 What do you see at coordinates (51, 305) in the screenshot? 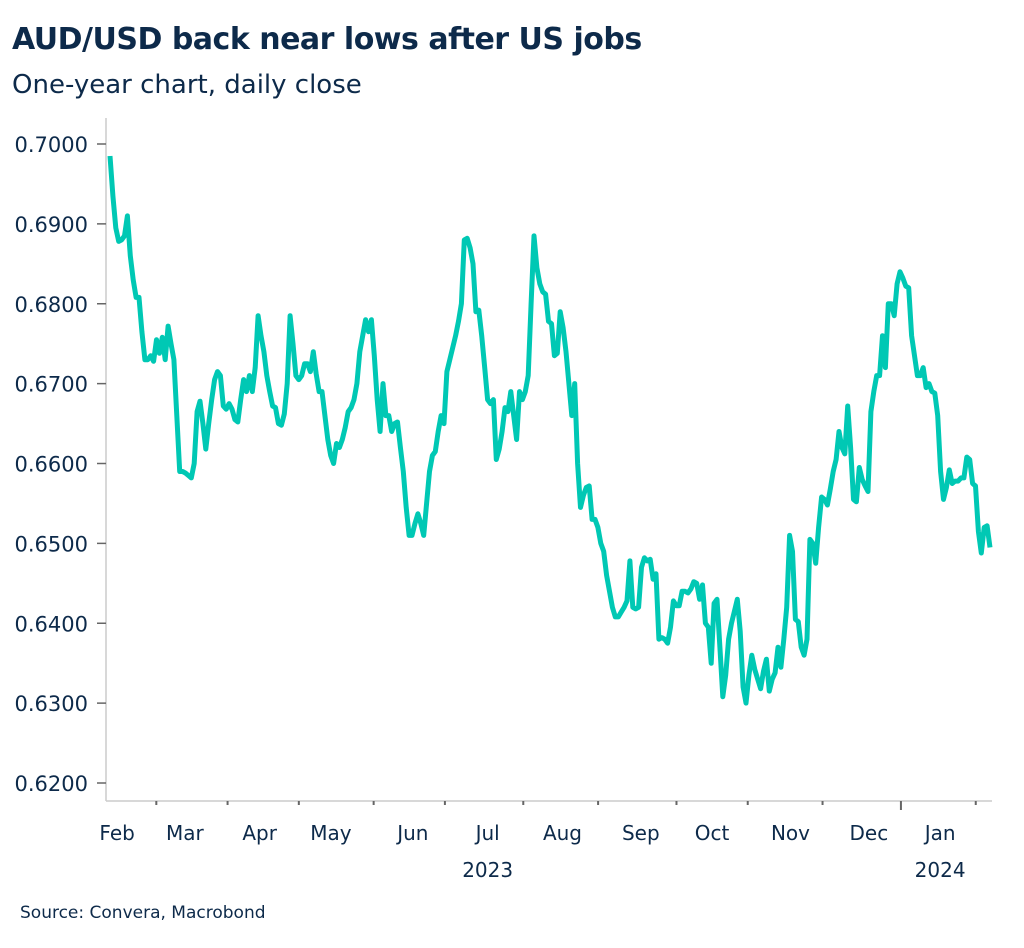
I see `y-tick-label: 0.6800` at bounding box center [51, 305].